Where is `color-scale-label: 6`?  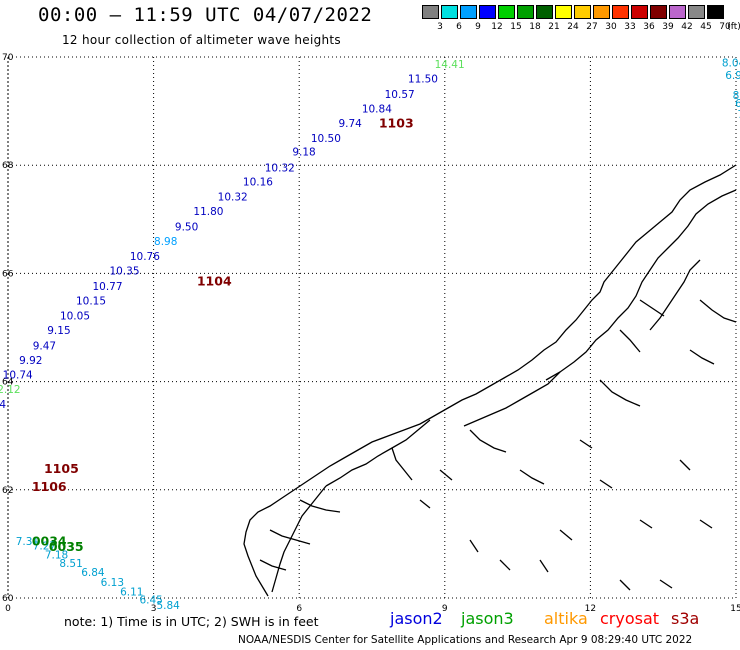 color-scale-label: 6 is located at coordinates (459, 27).